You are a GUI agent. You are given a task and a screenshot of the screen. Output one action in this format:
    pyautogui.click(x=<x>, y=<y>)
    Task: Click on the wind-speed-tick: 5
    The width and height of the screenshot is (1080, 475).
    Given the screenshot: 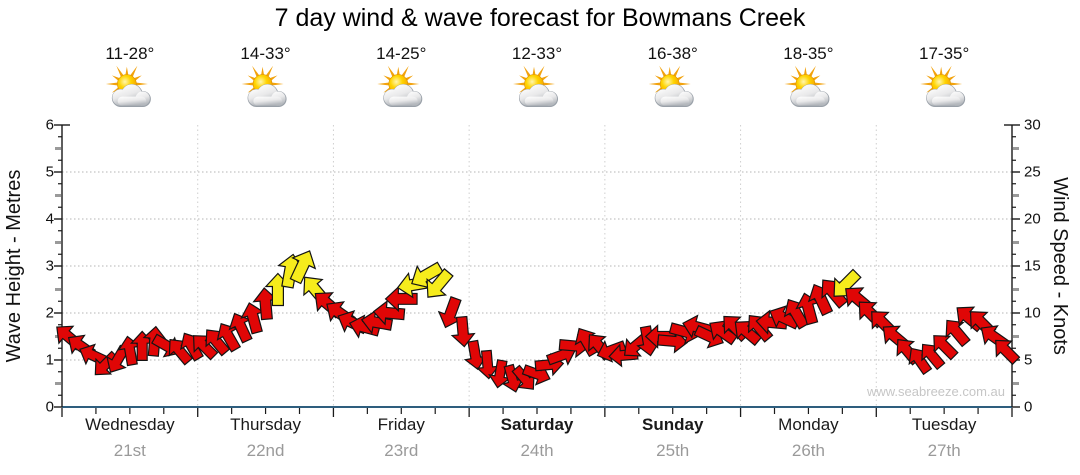 What is the action you would take?
    pyautogui.click(x=1028, y=360)
    